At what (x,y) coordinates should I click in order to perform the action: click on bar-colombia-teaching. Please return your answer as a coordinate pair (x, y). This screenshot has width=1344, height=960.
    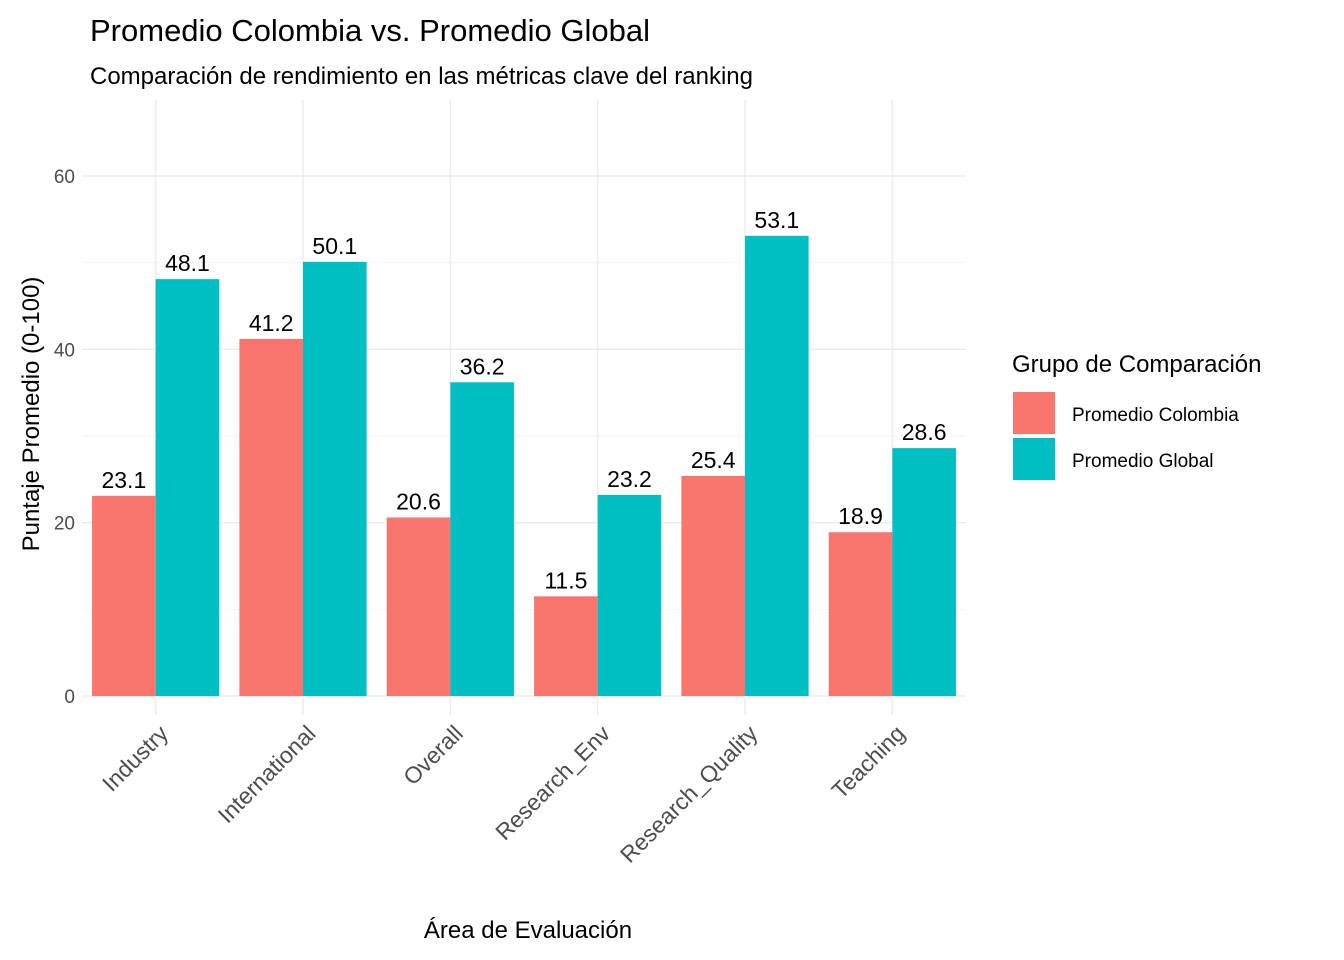
    Looking at the image, I should click on (860, 614).